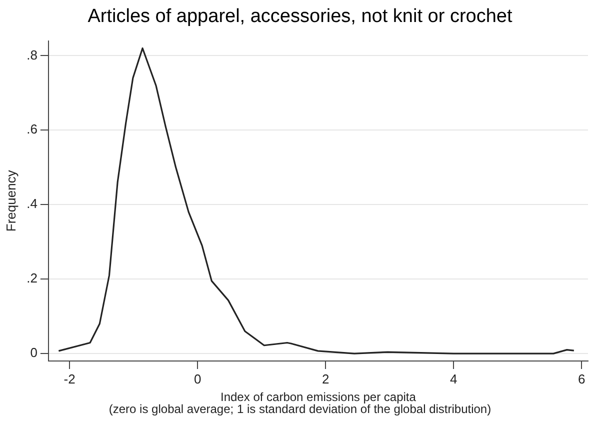  I want to click on x-tick-label: -2, so click(70, 378).